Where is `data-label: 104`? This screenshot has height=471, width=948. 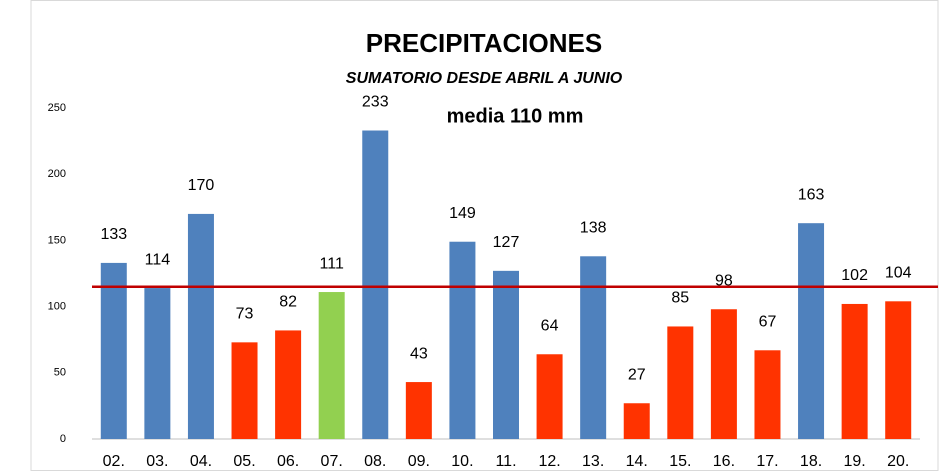 data-label: 104 is located at coordinates (898, 273).